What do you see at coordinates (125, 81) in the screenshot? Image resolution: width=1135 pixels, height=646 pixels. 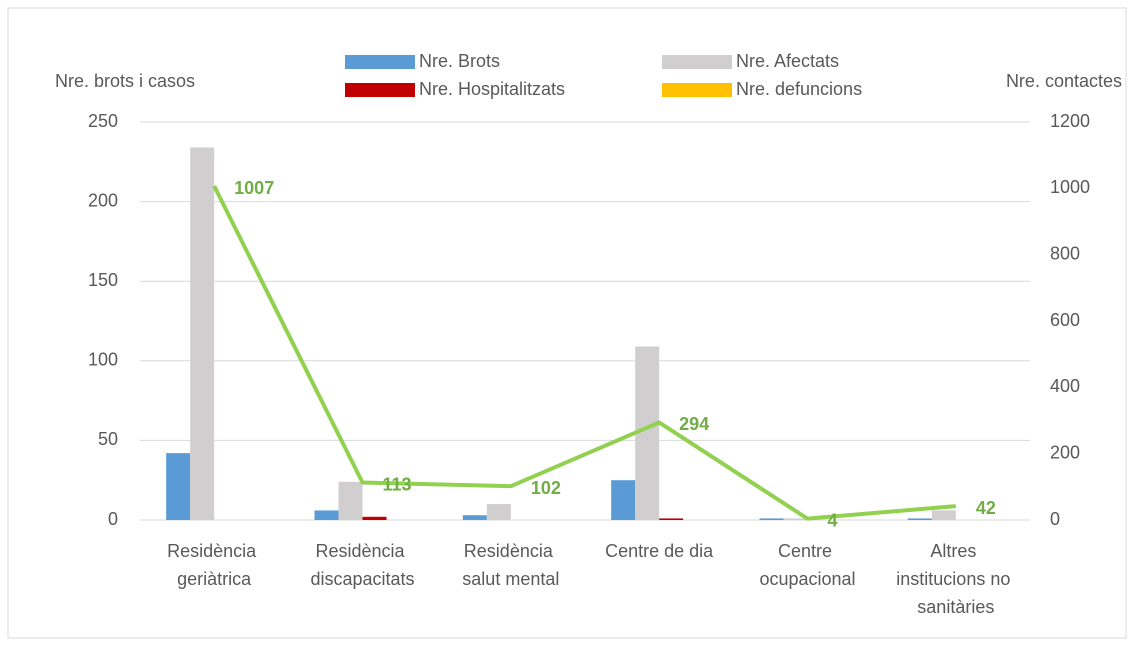 I see `y-axis-title: Nre. brots i casos` at bounding box center [125, 81].